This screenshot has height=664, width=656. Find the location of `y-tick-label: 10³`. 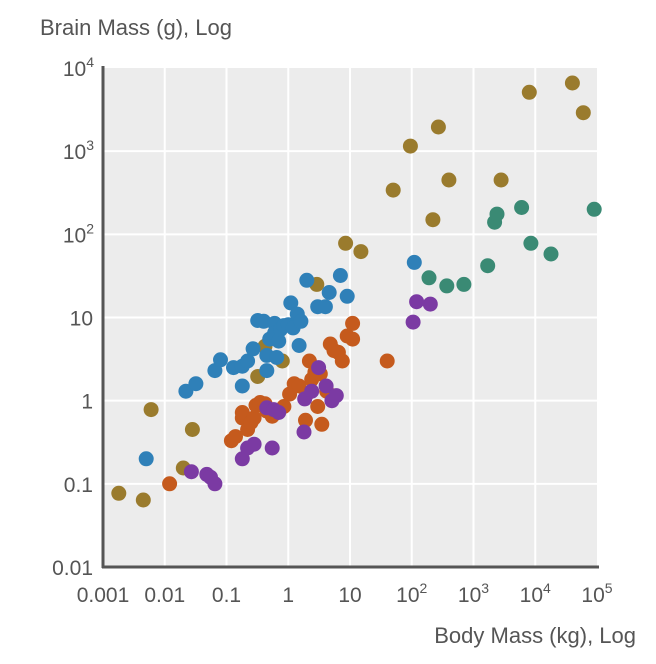

y-tick-label: 10³ is located at coordinates (78, 150).